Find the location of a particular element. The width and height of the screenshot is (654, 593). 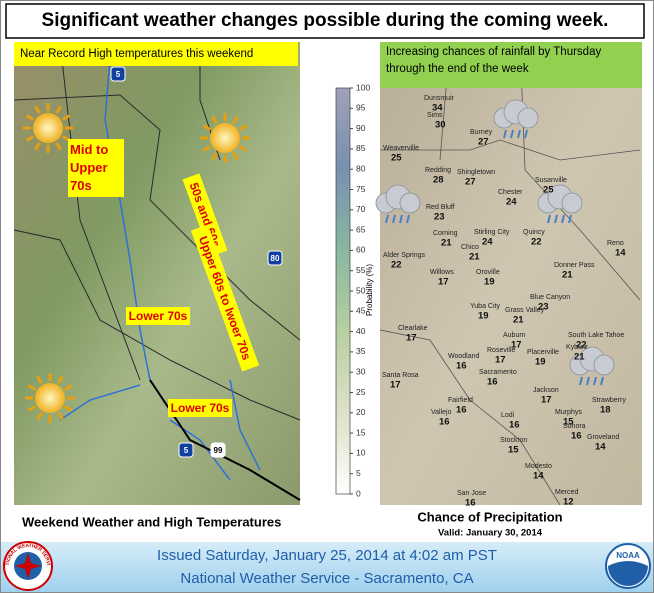

colorbar-tick-label: 70 is located at coordinates (361, 209).